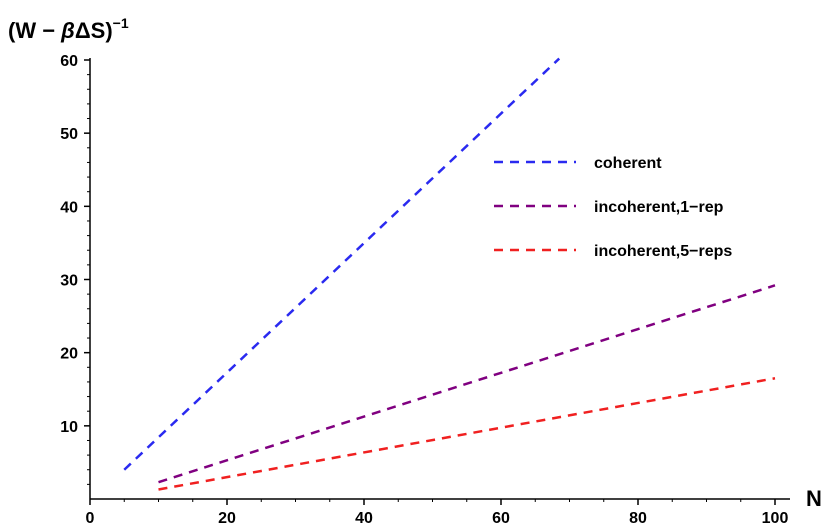  I want to click on x-tick-label: 80, so click(638, 518).